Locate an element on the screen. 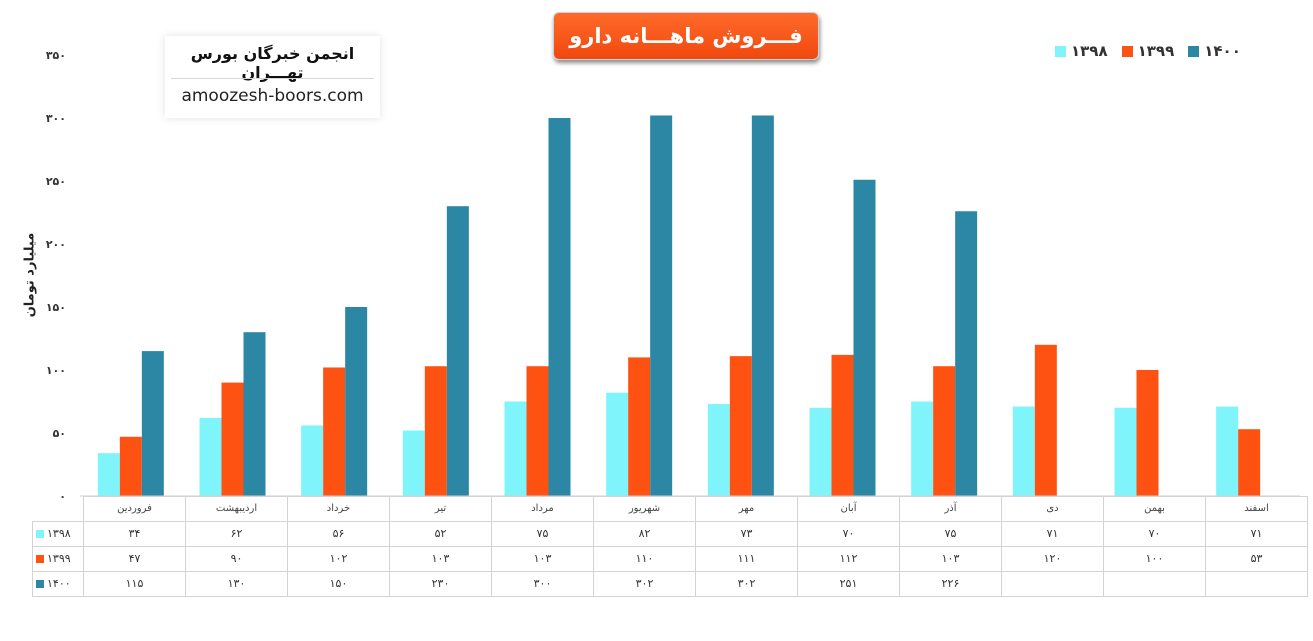 The image size is (1313, 641). data-label: ۵۶ is located at coordinates (338, 533).